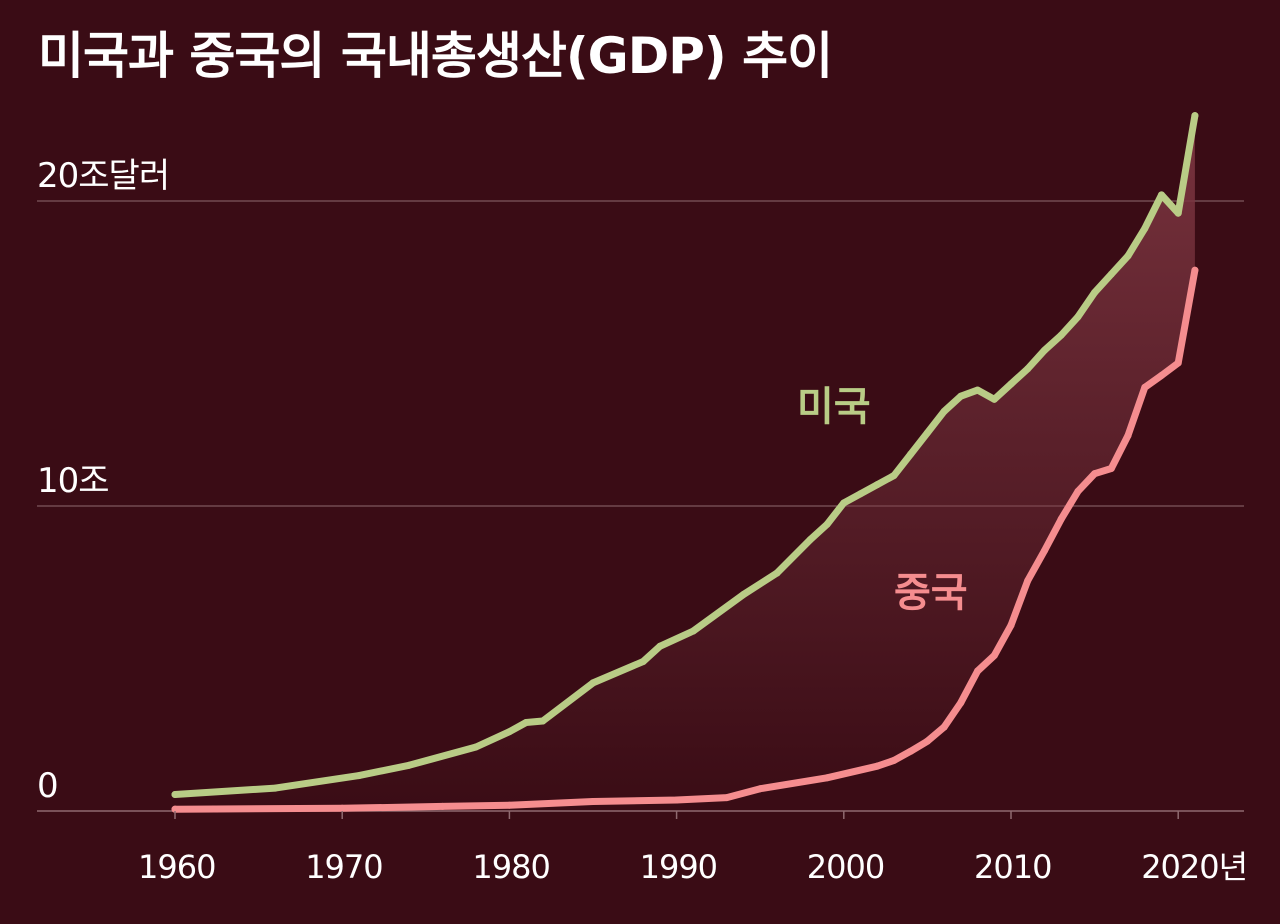  What do you see at coordinates (834, 407) in the screenshot?
I see `us-series-label: 미국` at bounding box center [834, 407].